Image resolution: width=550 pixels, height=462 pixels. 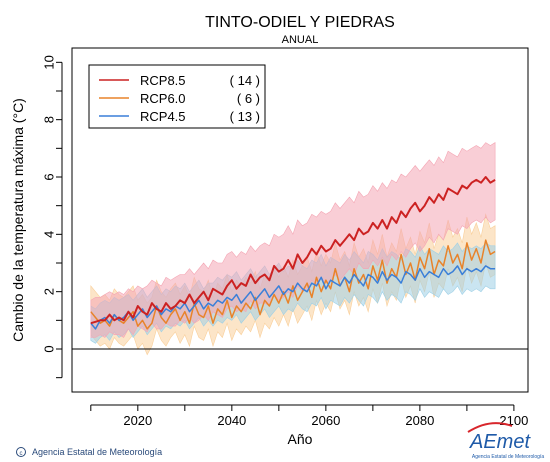 I want to click on legend-box, so click(x=177, y=96).